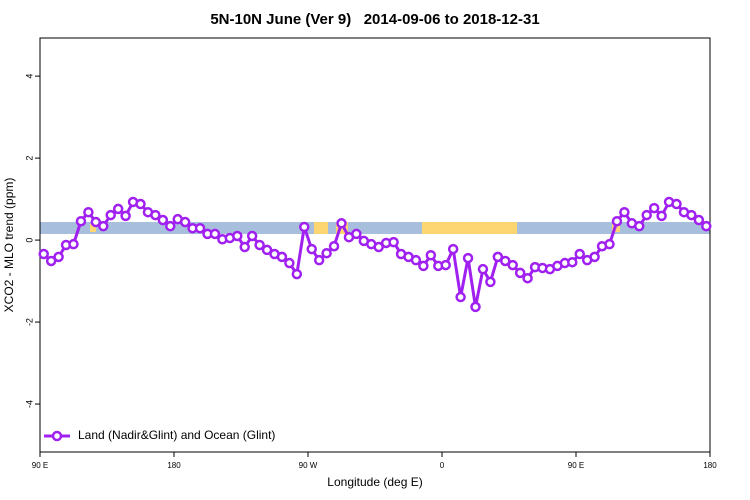 The height and width of the screenshot is (500, 750). What do you see at coordinates (29, 240) in the screenshot?
I see `y-tick-label: 0` at bounding box center [29, 240].